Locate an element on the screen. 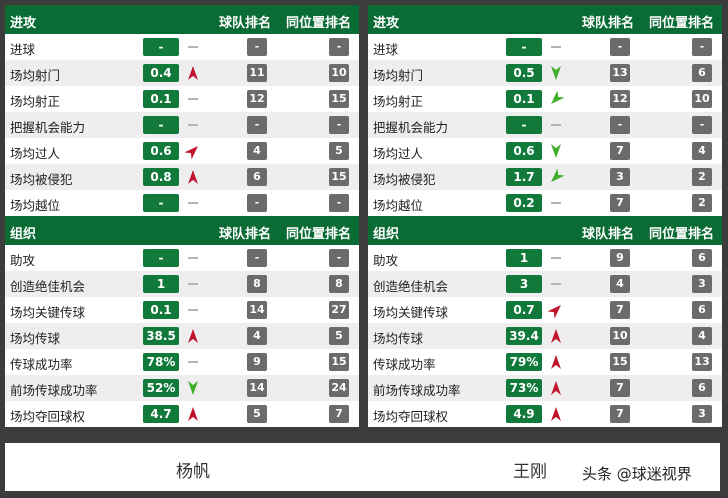 The image size is (728, 498). column-header-team-rank: 球队排名 is located at coordinates (245, 234).